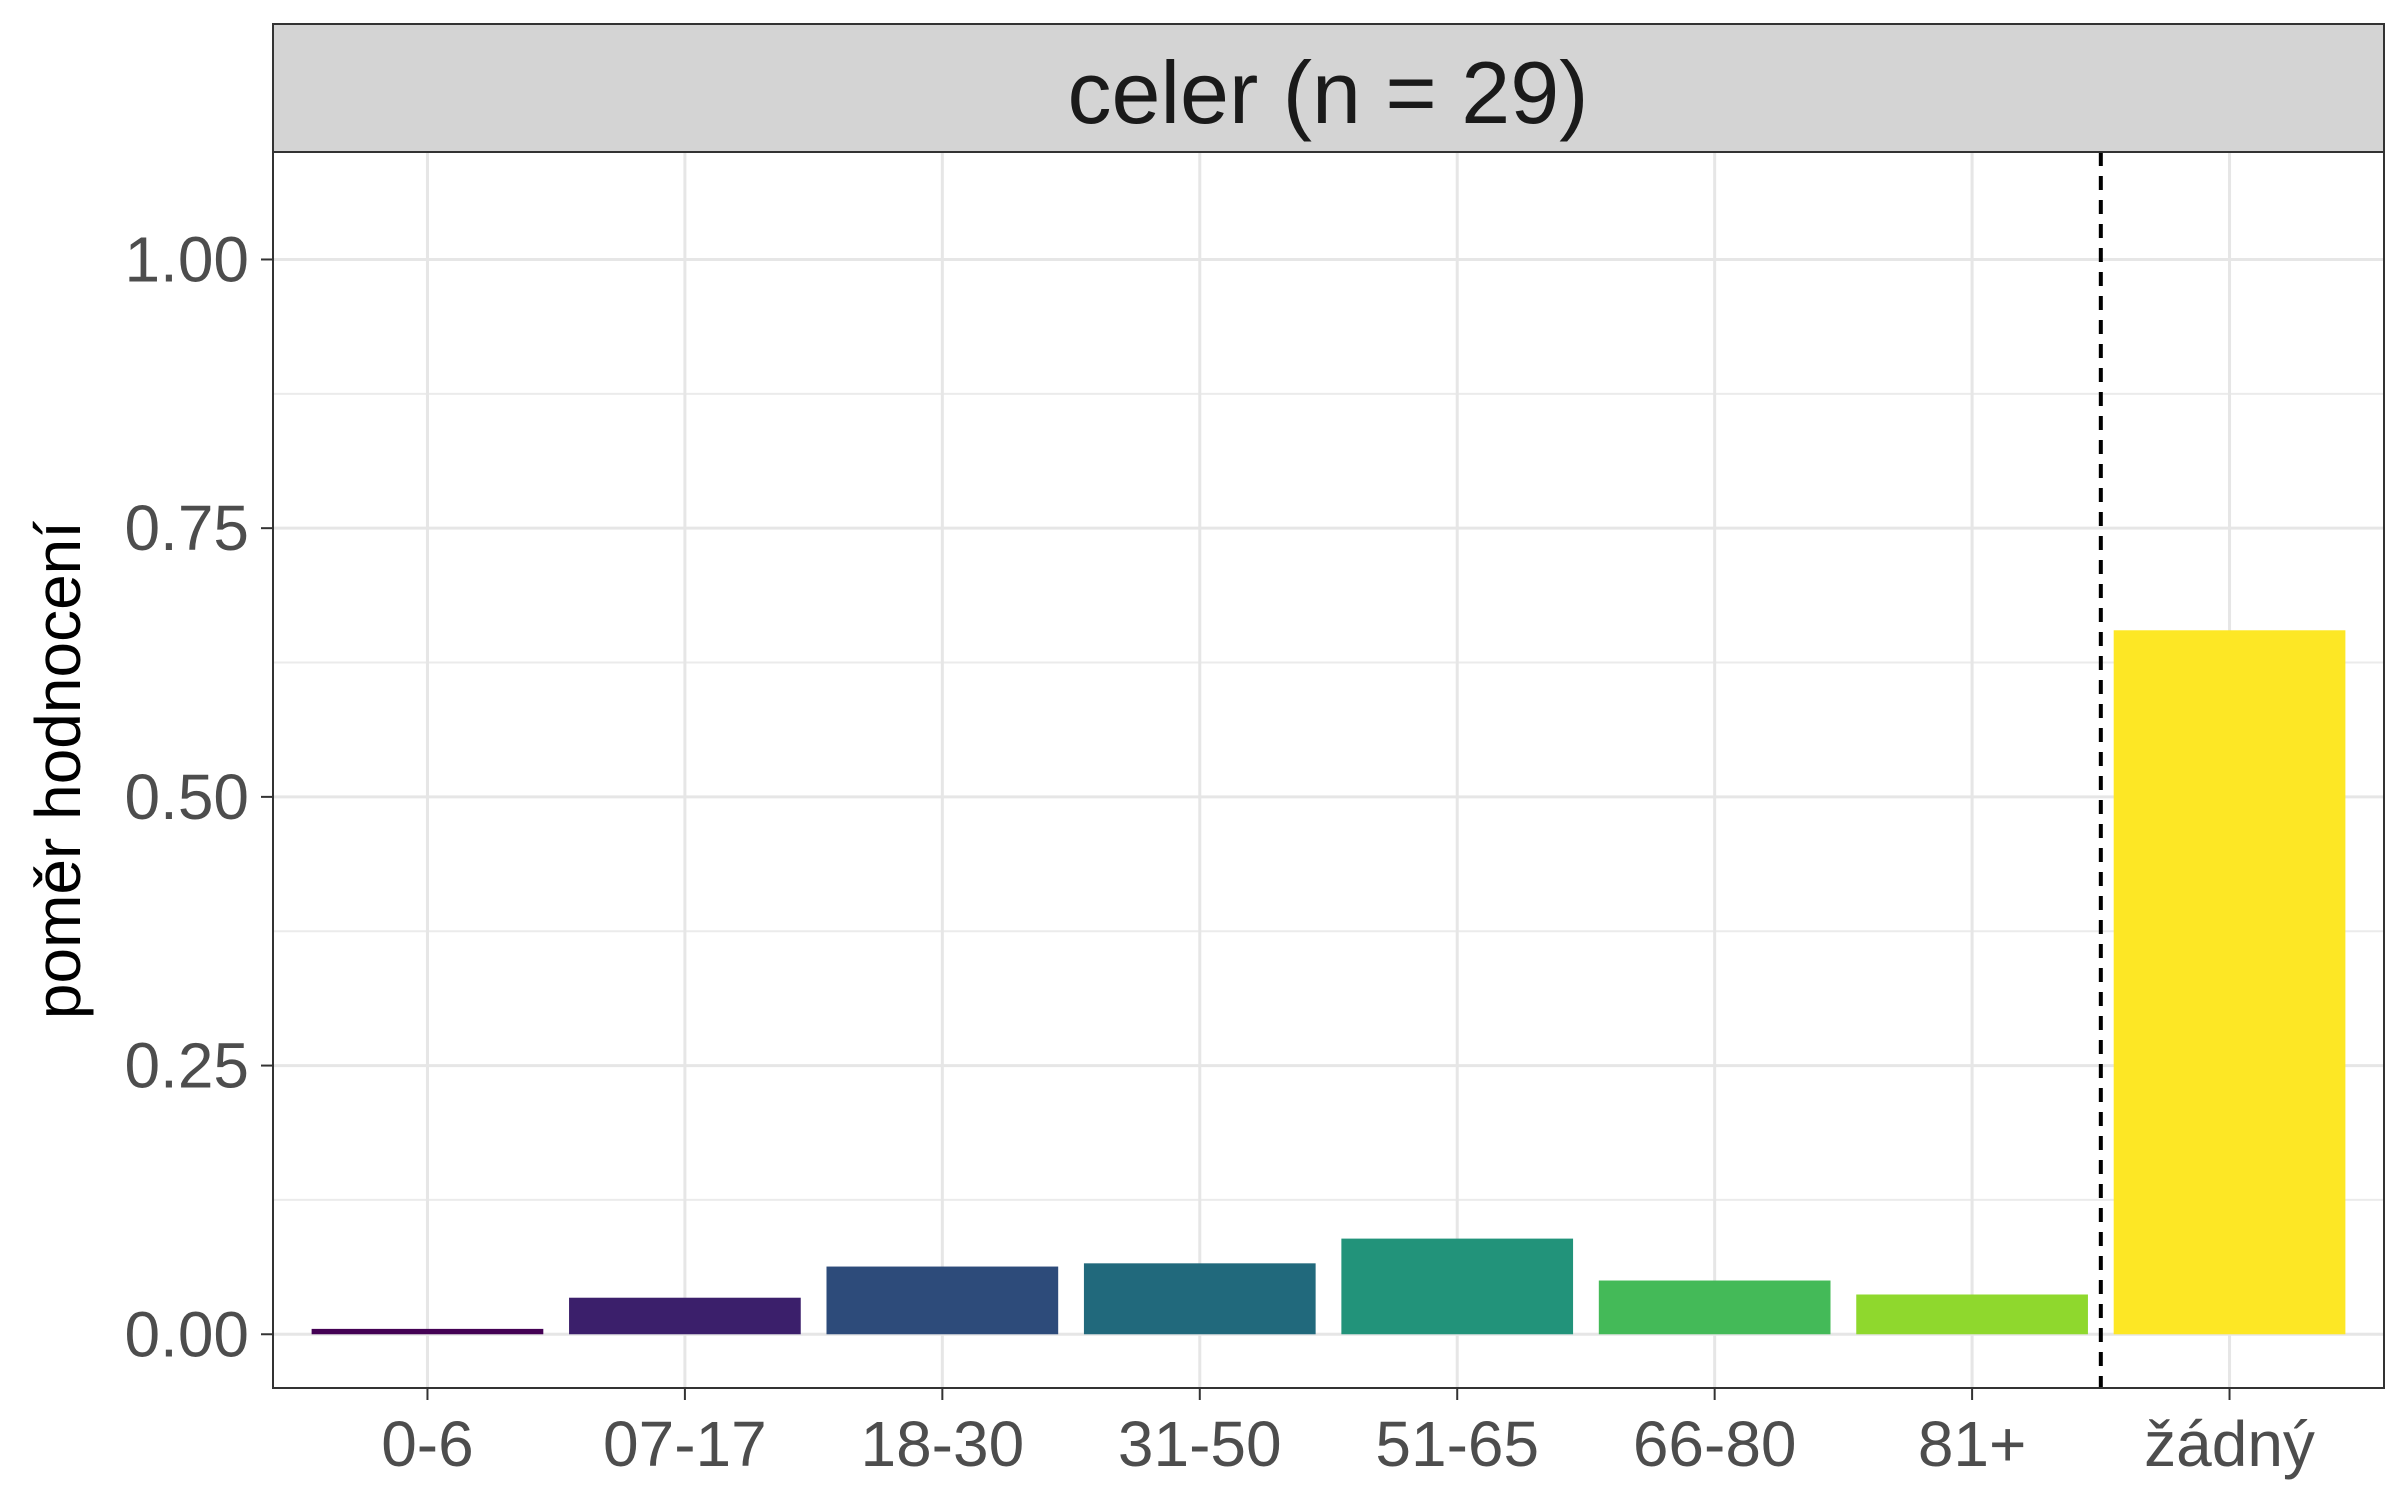 The width and height of the screenshot is (2400, 1500). What do you see at coordinates (1348, 1434) in the screenshot?
I see `x-axis: 0-6 07-17 18-30 31-50 51-65 66-80 81+ žádný` at bounding box center [1348, 1434].